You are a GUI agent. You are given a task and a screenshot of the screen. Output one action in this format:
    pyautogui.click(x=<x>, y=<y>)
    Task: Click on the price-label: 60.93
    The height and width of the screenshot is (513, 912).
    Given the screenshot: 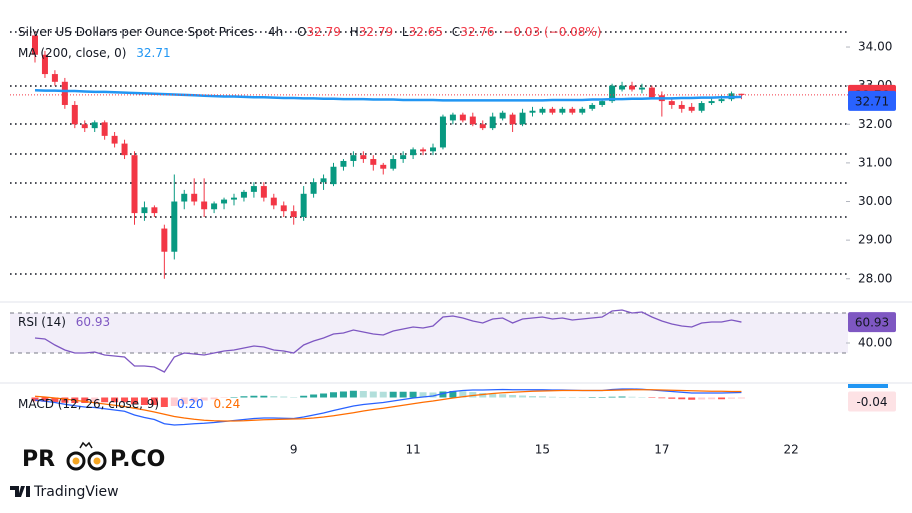 What is the action you would take?
    pyautogui.click(x=872, y=323)
    